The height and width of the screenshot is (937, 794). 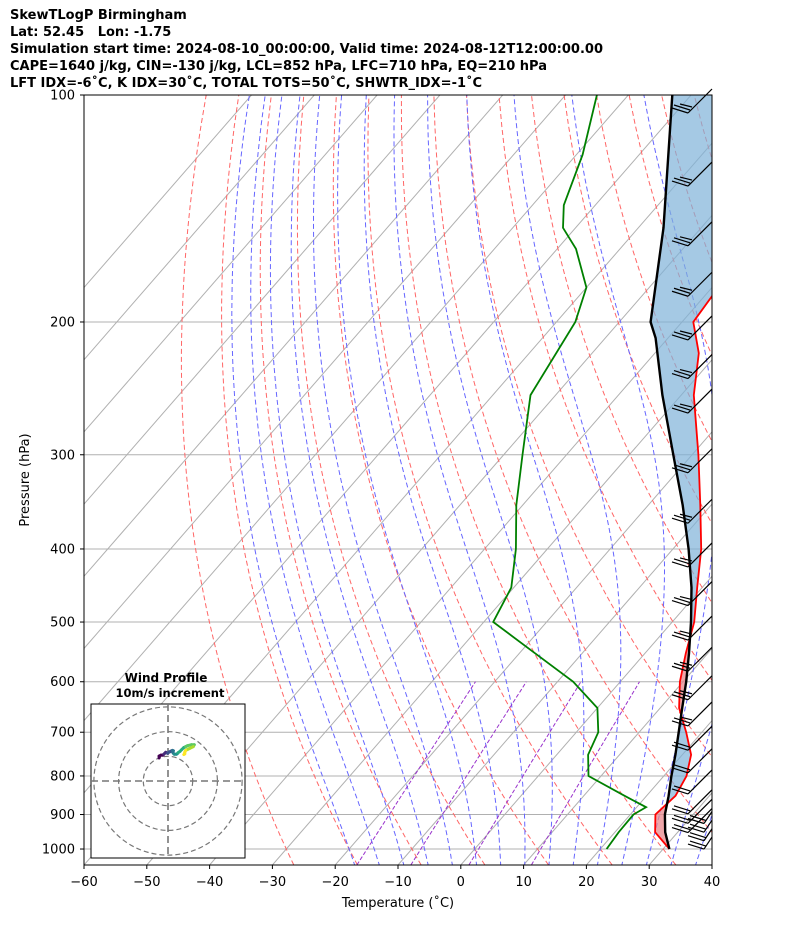 I want to click on hodograph-inset, so click(x=168, y=781).